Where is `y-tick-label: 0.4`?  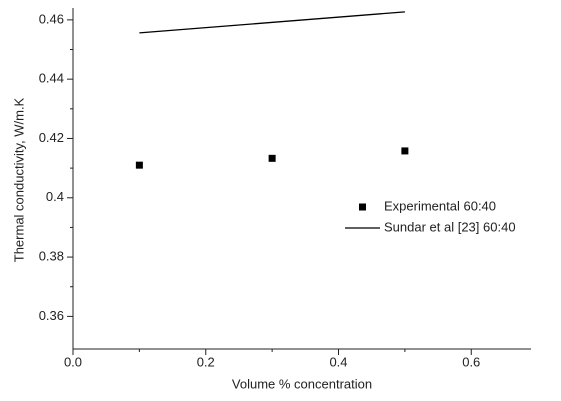 y-tick-label: 0.4 is located at coordinates (55, 196).